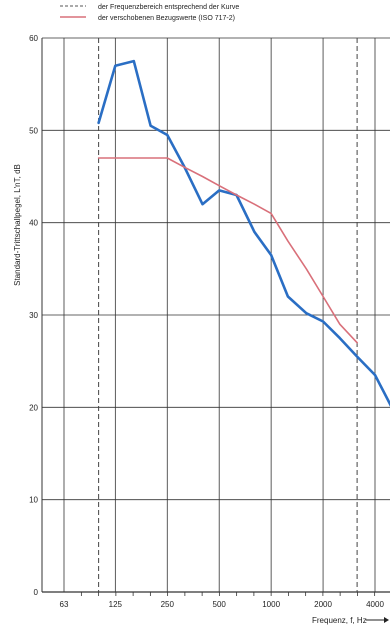  What do you see at coordinates (36, 592) in the screenshot?
I see `y-tick-label: 0` at bounding box center [36, 592].